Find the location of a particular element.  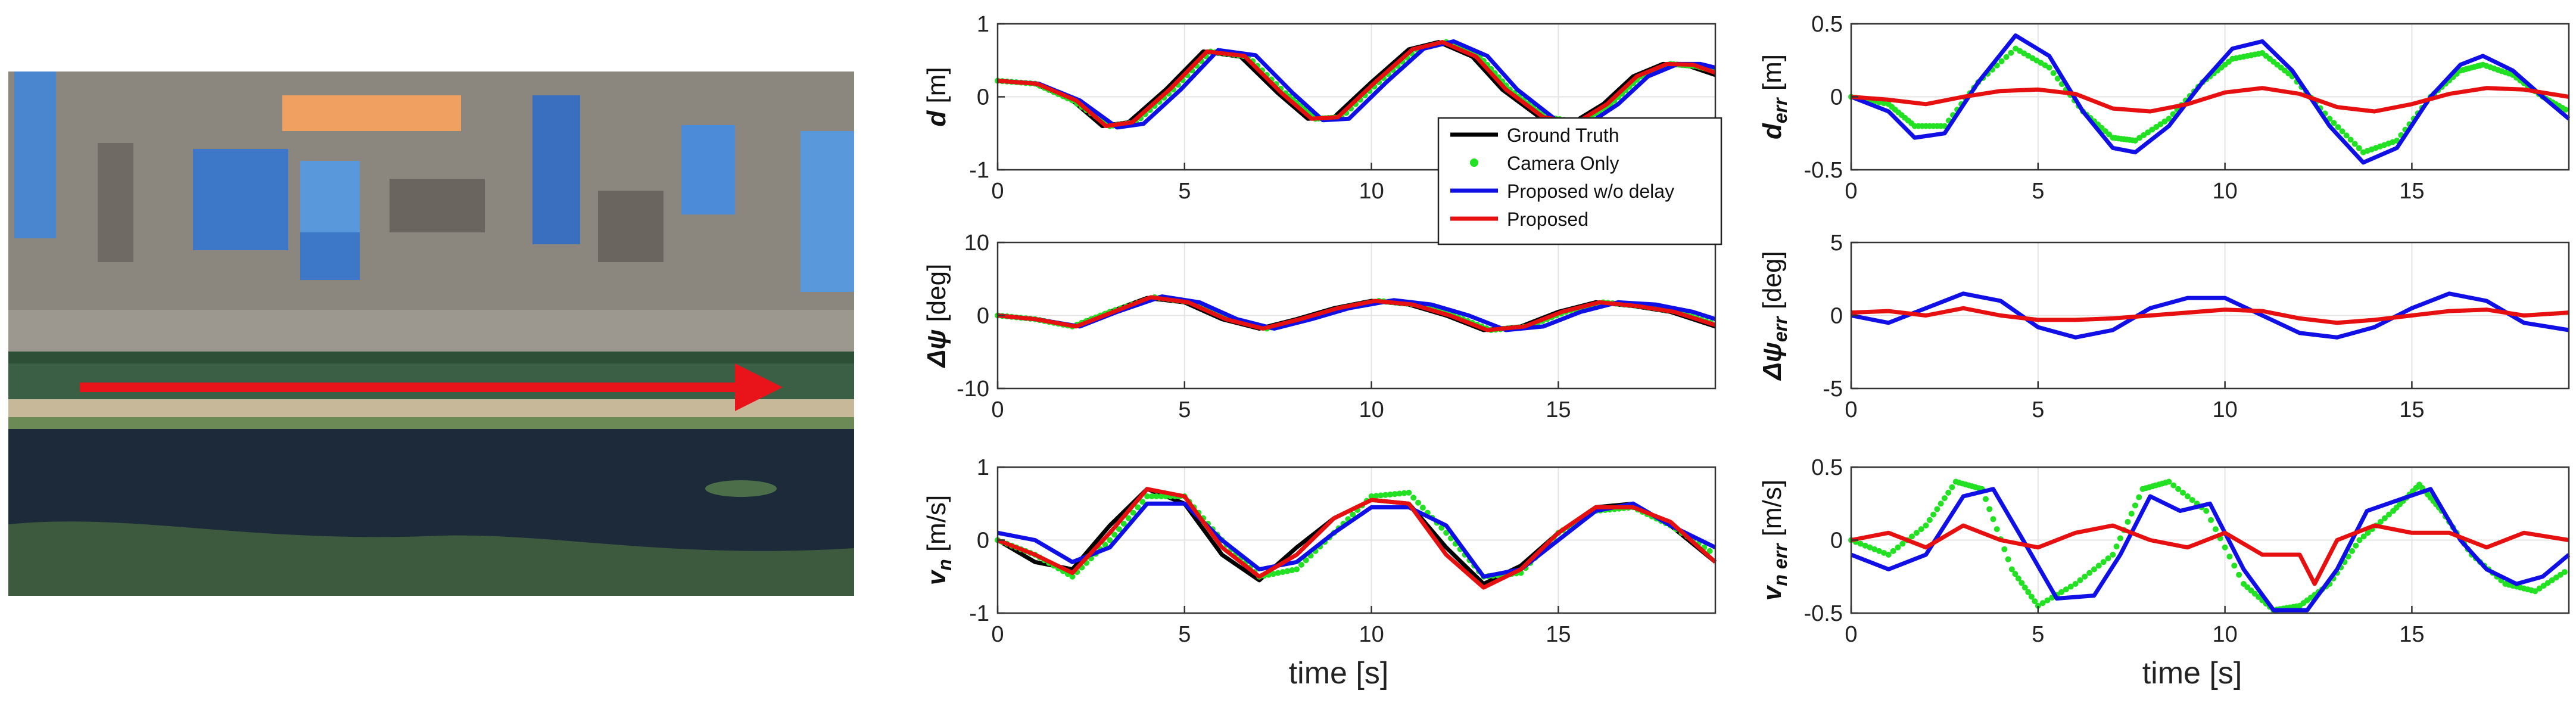

y-tick-label: 10 is located at coordinates (976, 244).